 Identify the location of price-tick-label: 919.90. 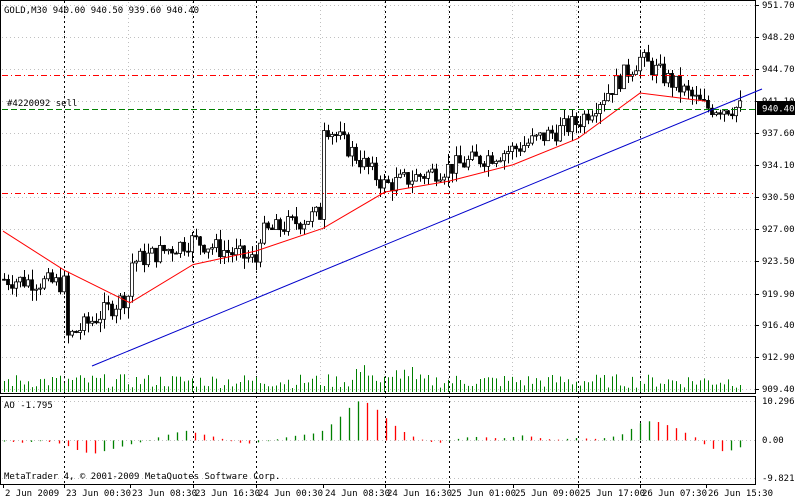
(778, 295).